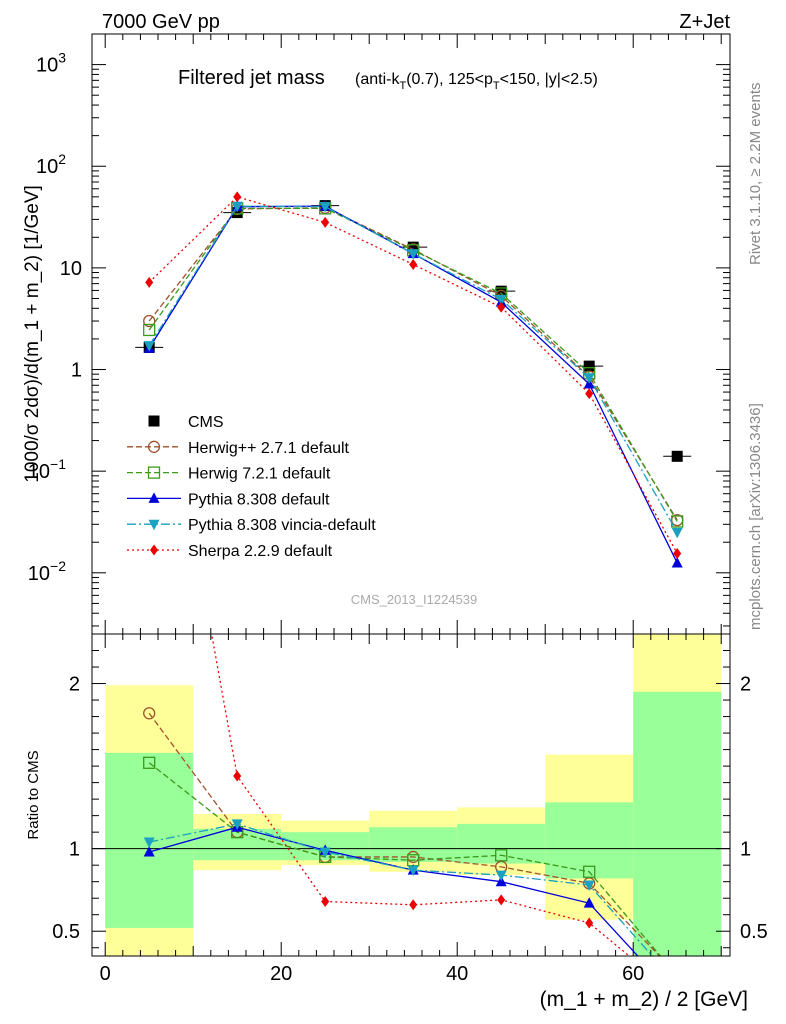 Image resolution: width=786 pixels, height=1024 pixels. What do you see at coordinates (32, 334) in the screenshot?
I see `main-y-axis-label: 1000/σ 2dσ)/d(m_1 + m_2) [1/GeV]` at bounding box center [32, 334].